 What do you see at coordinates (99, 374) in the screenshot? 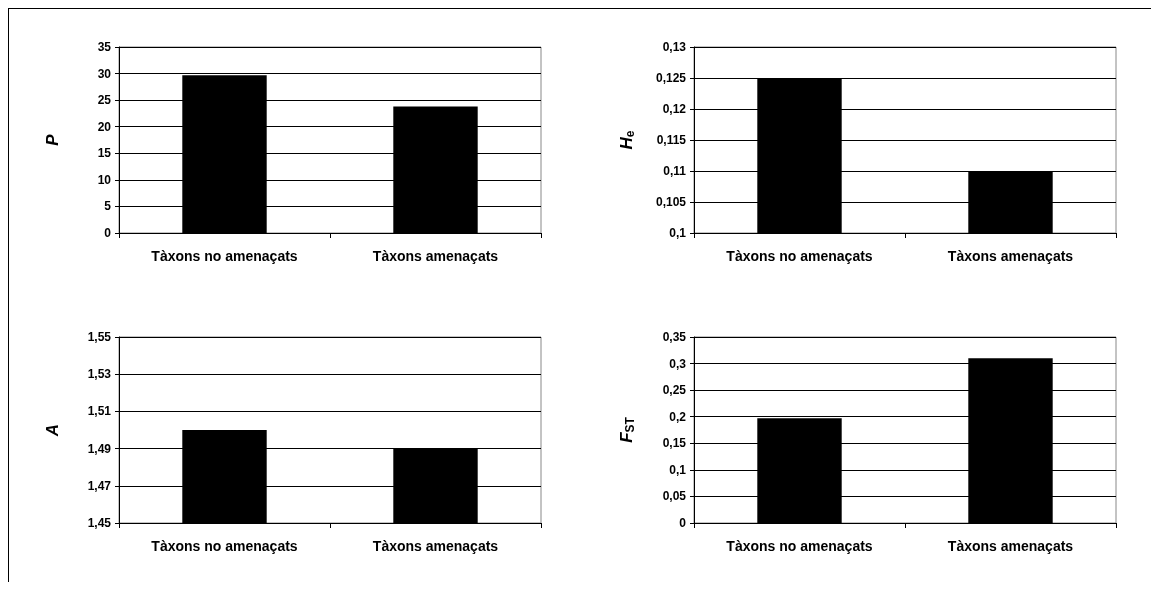
I see `y-tick-label: 1,53` at bounding box center [99, 374].